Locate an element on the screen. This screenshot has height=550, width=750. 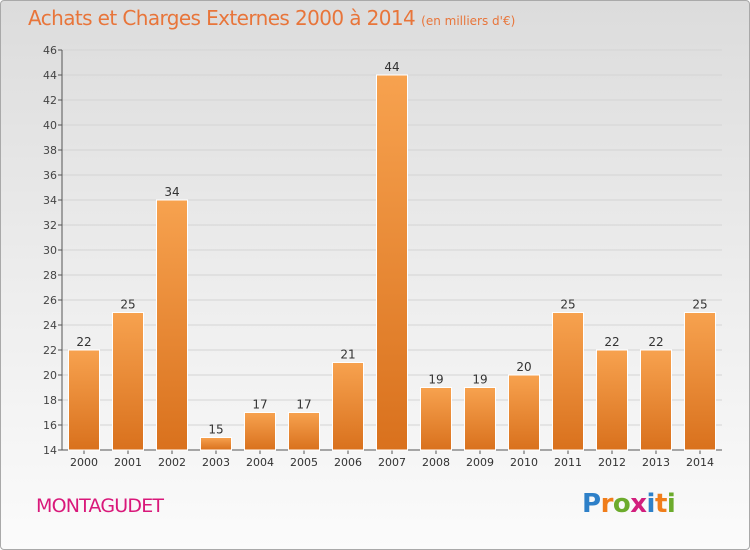
x-tick-label-2014: 2014 is located at coordinates (700, 462).